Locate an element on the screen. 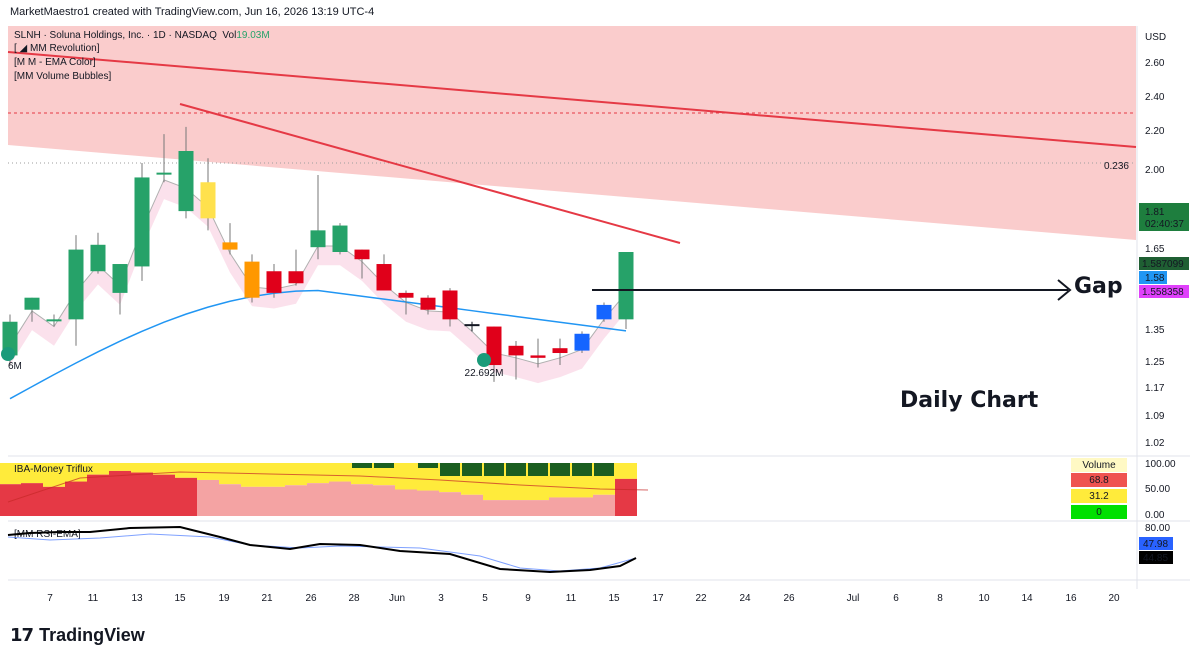  ema1-value: 1.587099 is located at coordinates (1163, 264).